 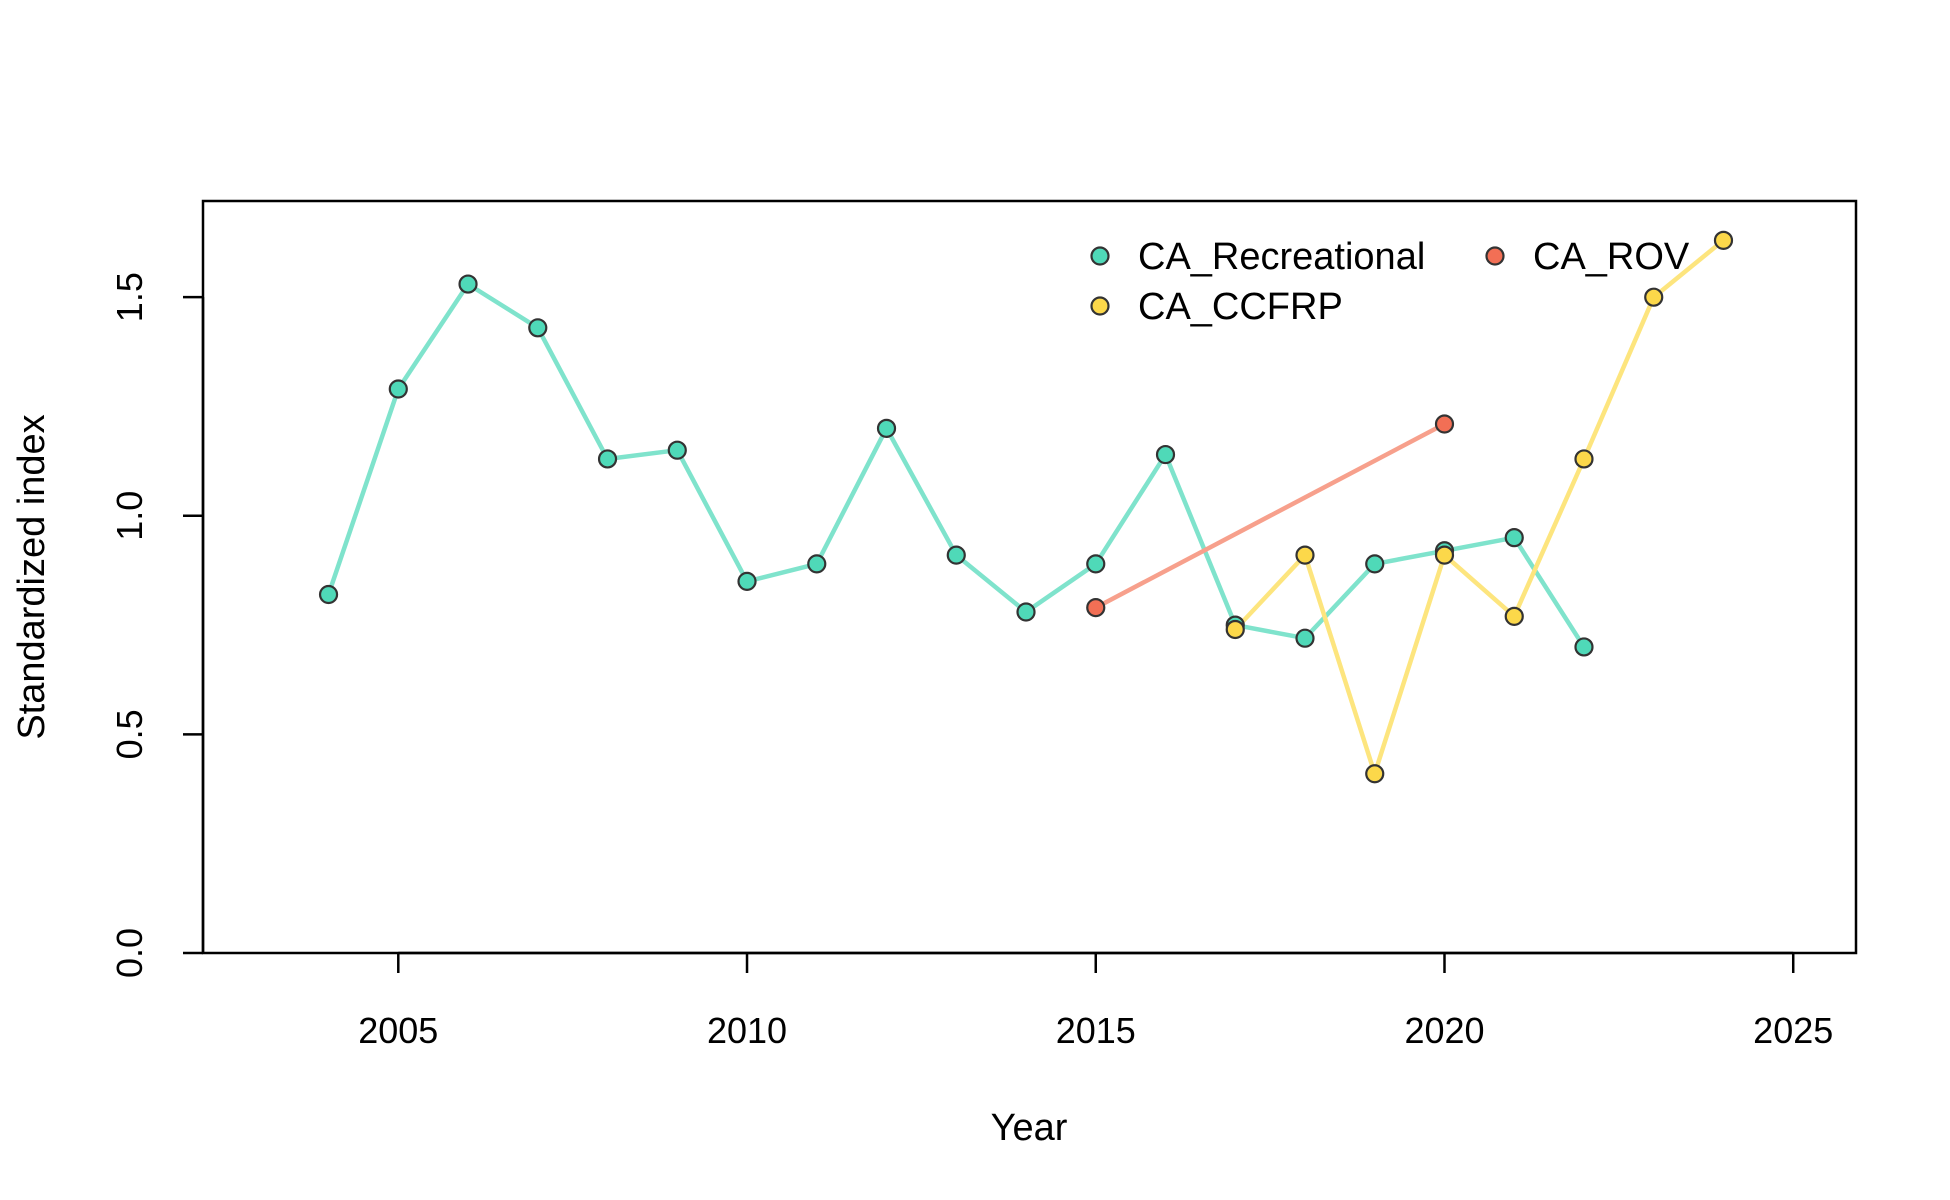 I want to click on y-axis: 0.0 0.5 1.0 1.5, so click(x=157, y=625).